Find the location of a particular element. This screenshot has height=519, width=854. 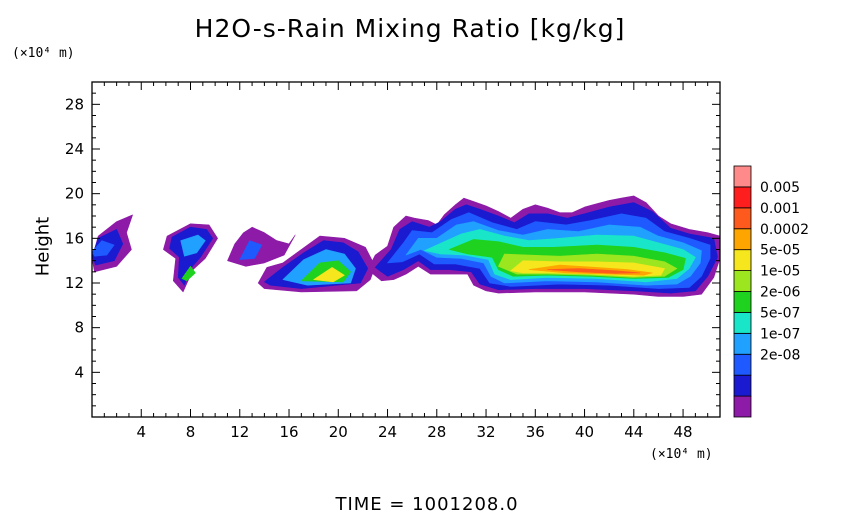

chart-title: H2O-s-Rain Mixing Ratio [kg/kg] is located at coordinates (410, 28).